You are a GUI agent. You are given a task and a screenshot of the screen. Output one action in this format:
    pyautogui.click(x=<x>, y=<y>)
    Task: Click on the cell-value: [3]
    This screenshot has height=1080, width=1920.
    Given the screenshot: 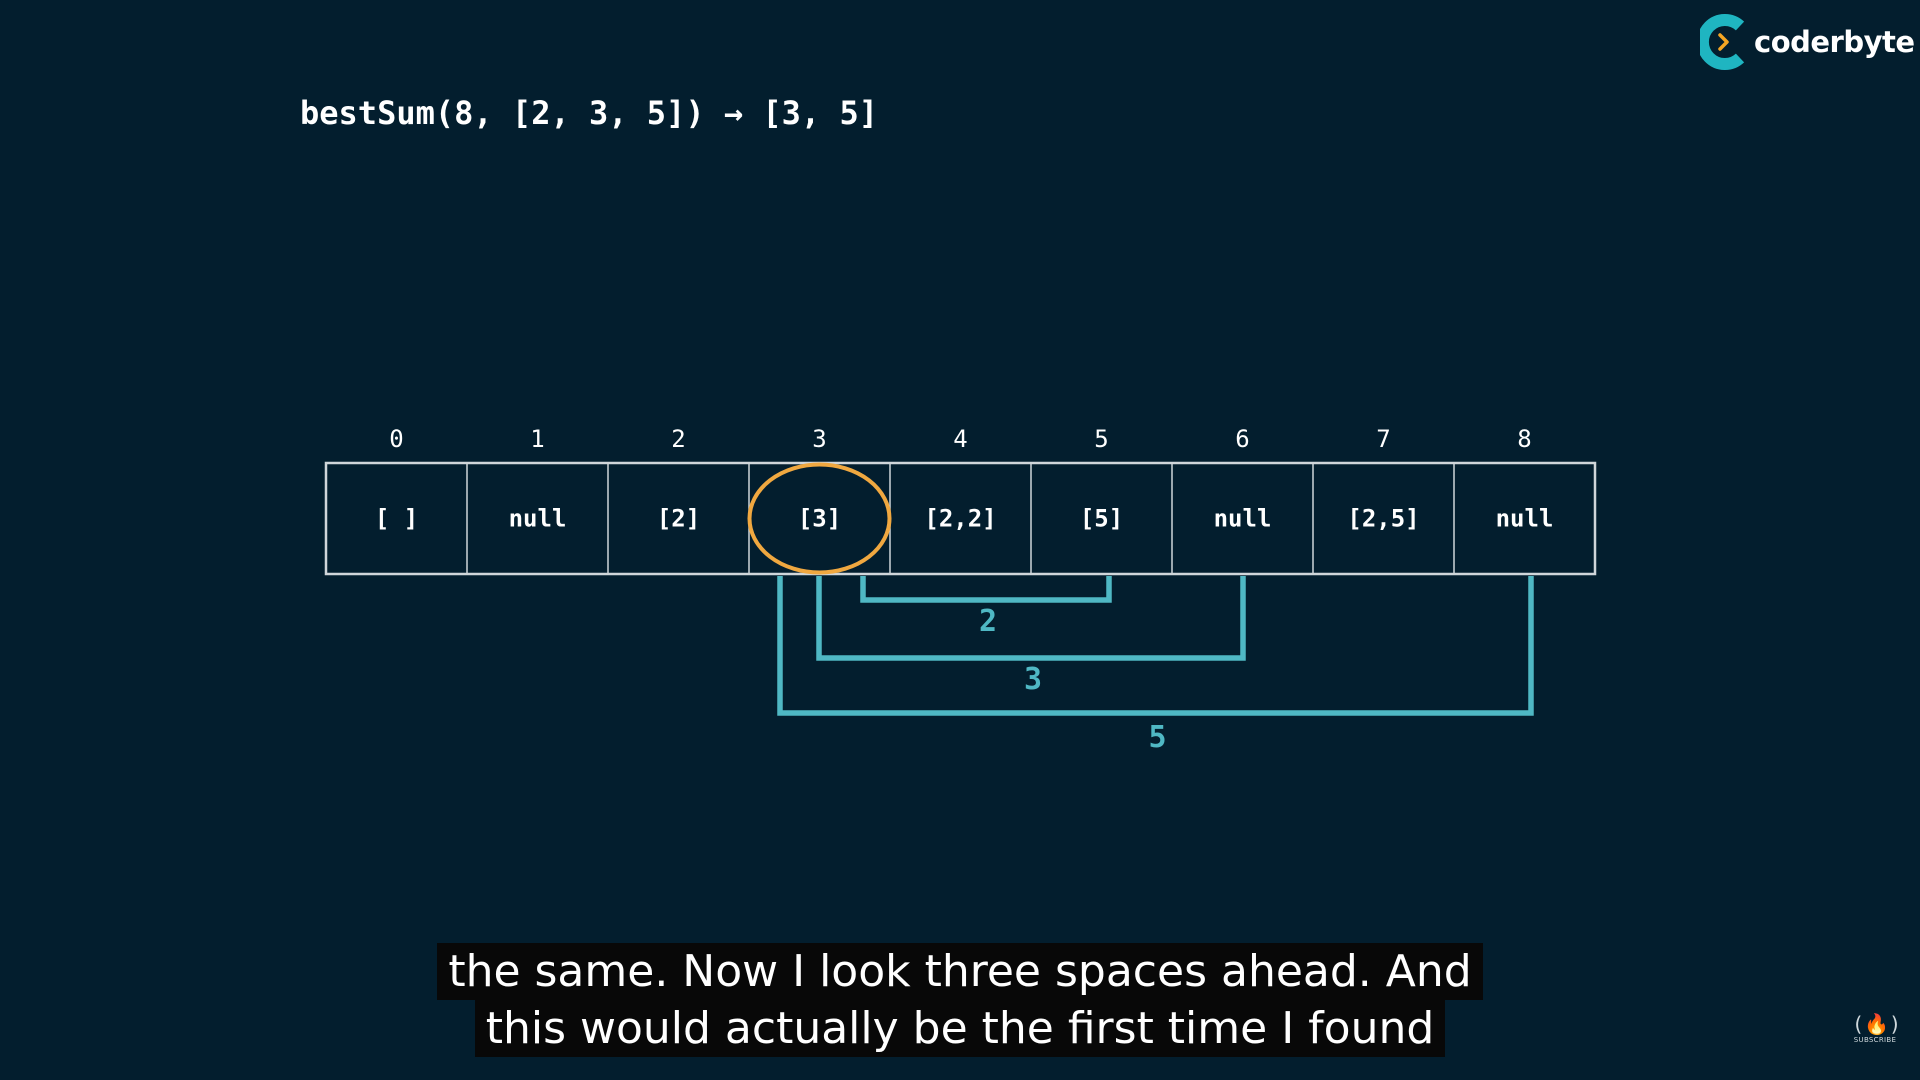 What is the action you would take?
    pyautogui.click(x=819, y=519)
    